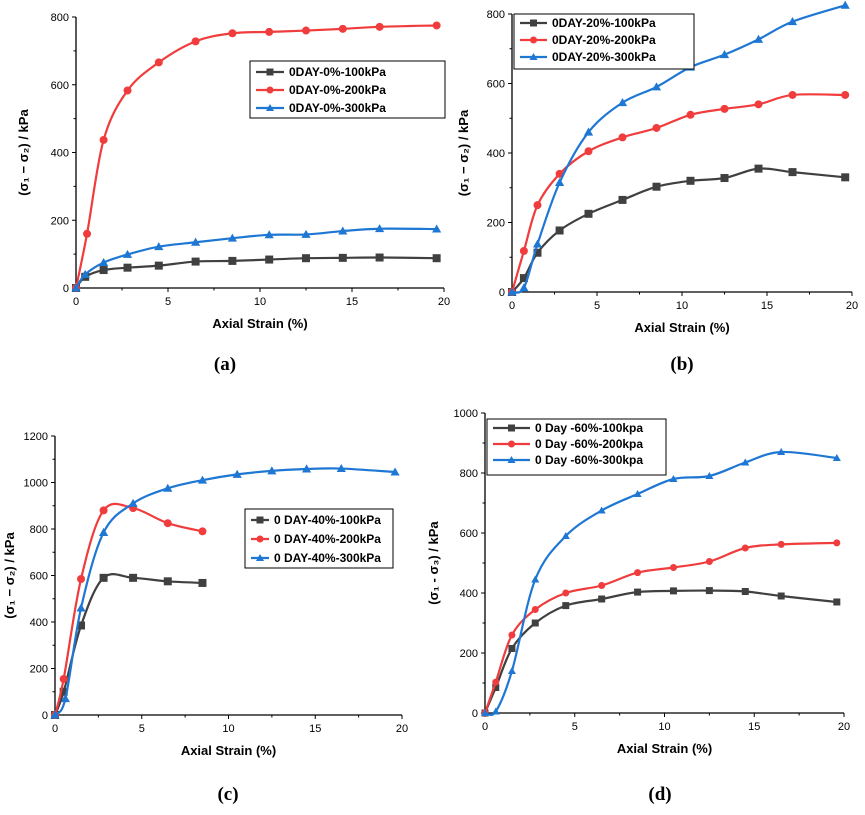  I want to click on y-tick-label: 600, so click(496, 85).